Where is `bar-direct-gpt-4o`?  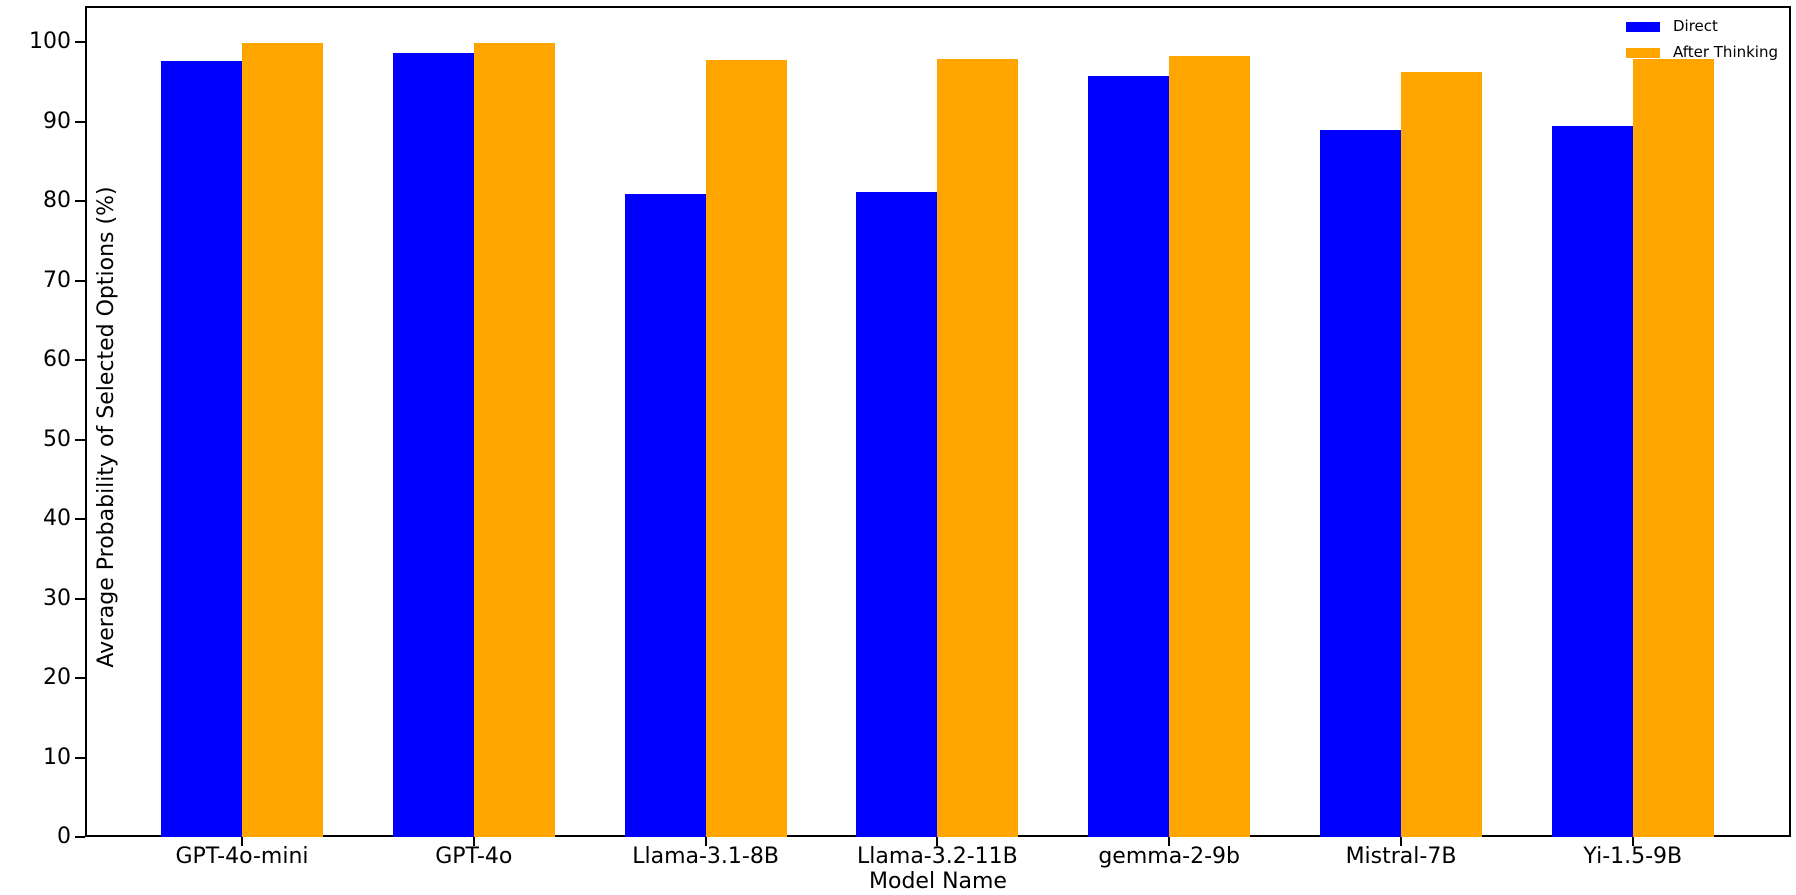 bar-direct-gpt-4o is located at coordinates (433, 445).